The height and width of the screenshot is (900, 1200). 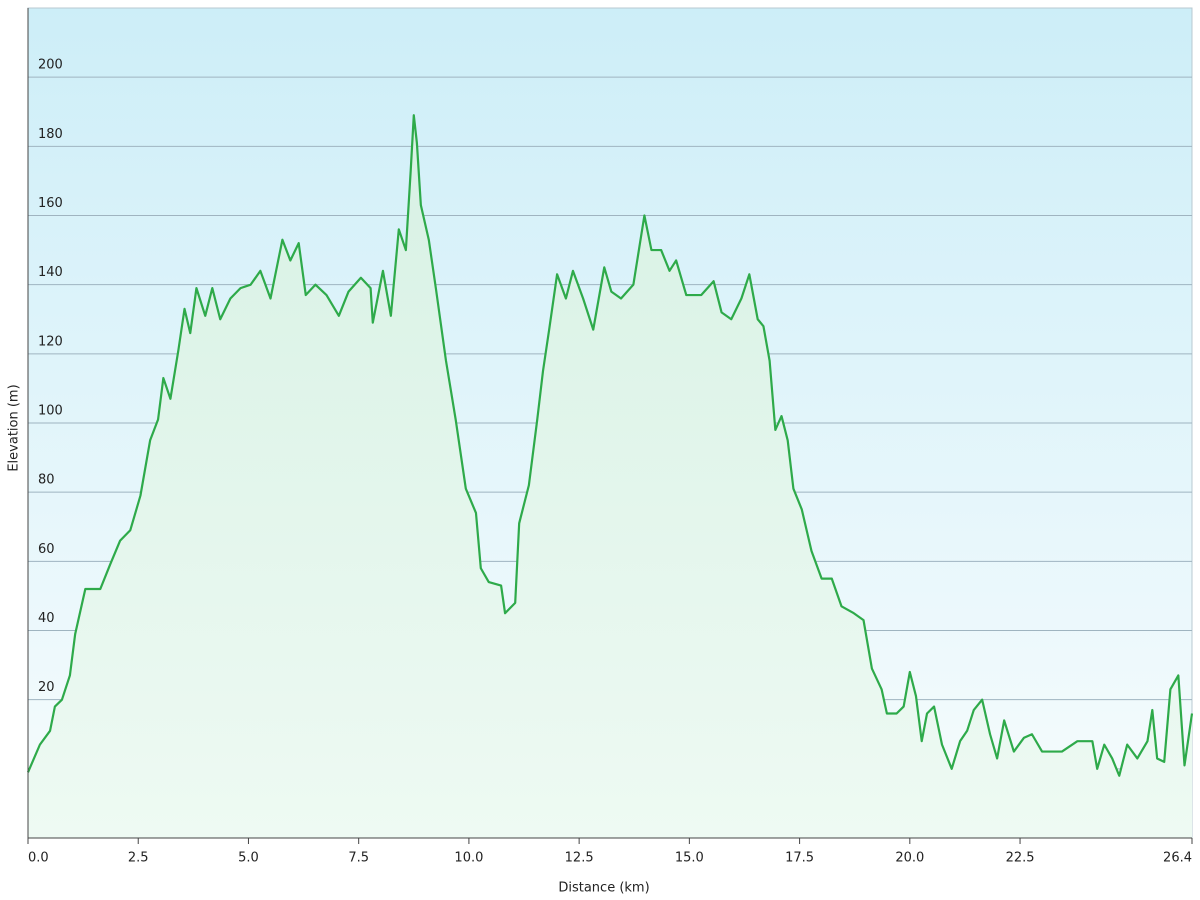 I want to click on x-tick-label: 17.5, so click(x=799, y=858).